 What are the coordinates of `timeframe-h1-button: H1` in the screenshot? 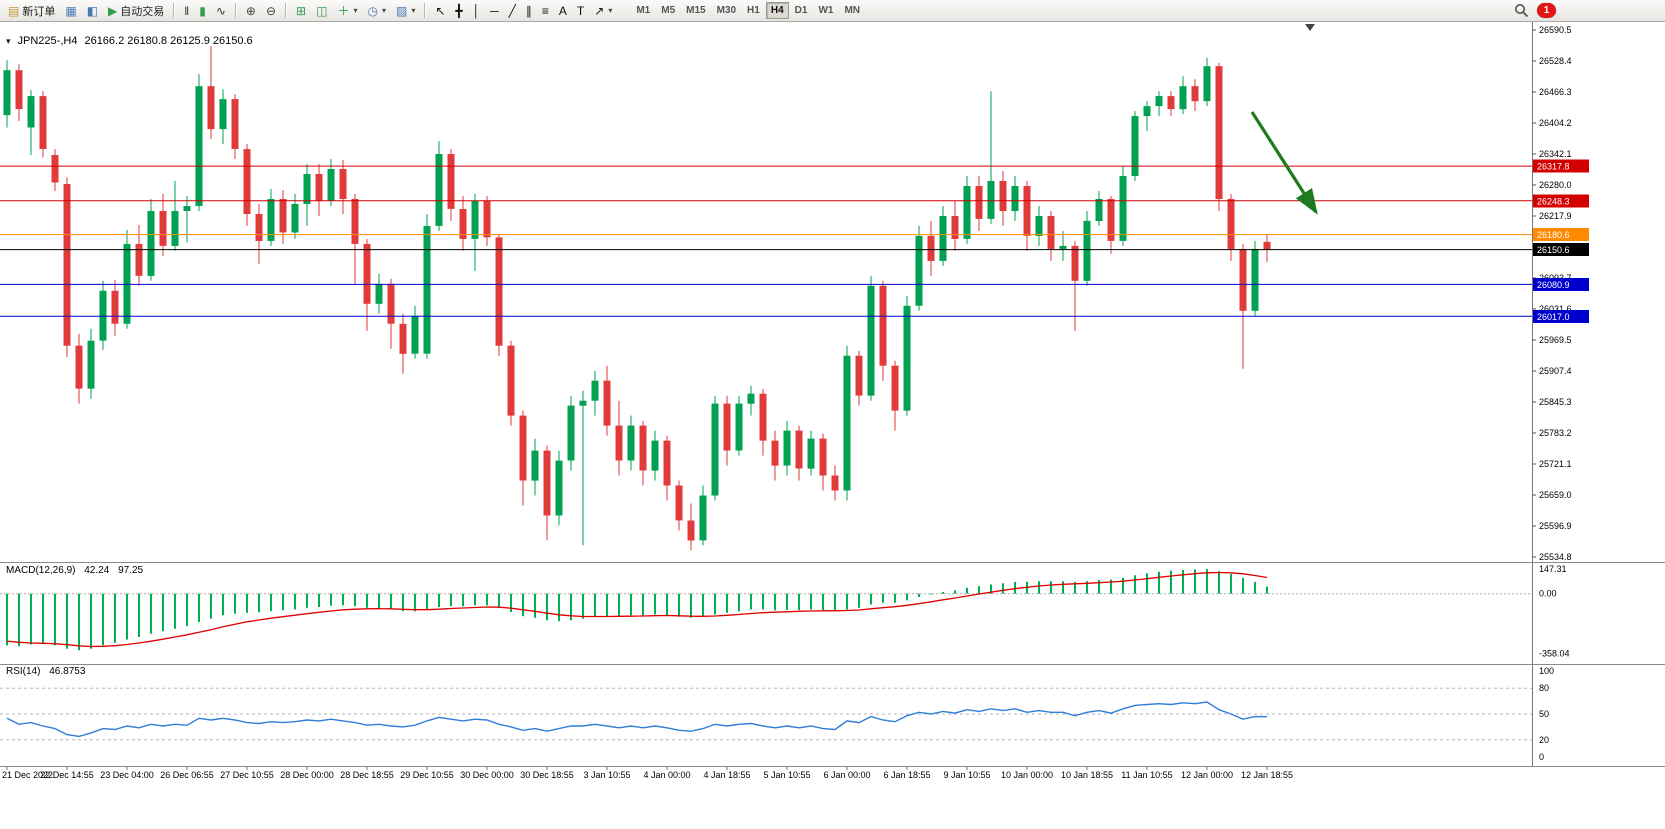 It's located at (753, 10).